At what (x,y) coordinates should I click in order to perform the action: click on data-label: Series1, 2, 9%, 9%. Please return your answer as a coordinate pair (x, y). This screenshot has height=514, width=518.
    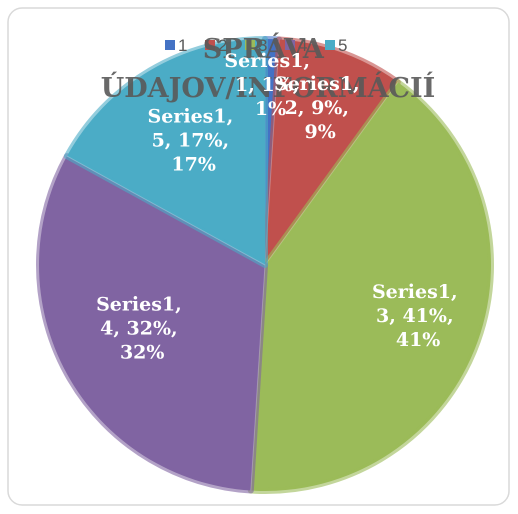
    Looking at the image, I should click on (320, 108).